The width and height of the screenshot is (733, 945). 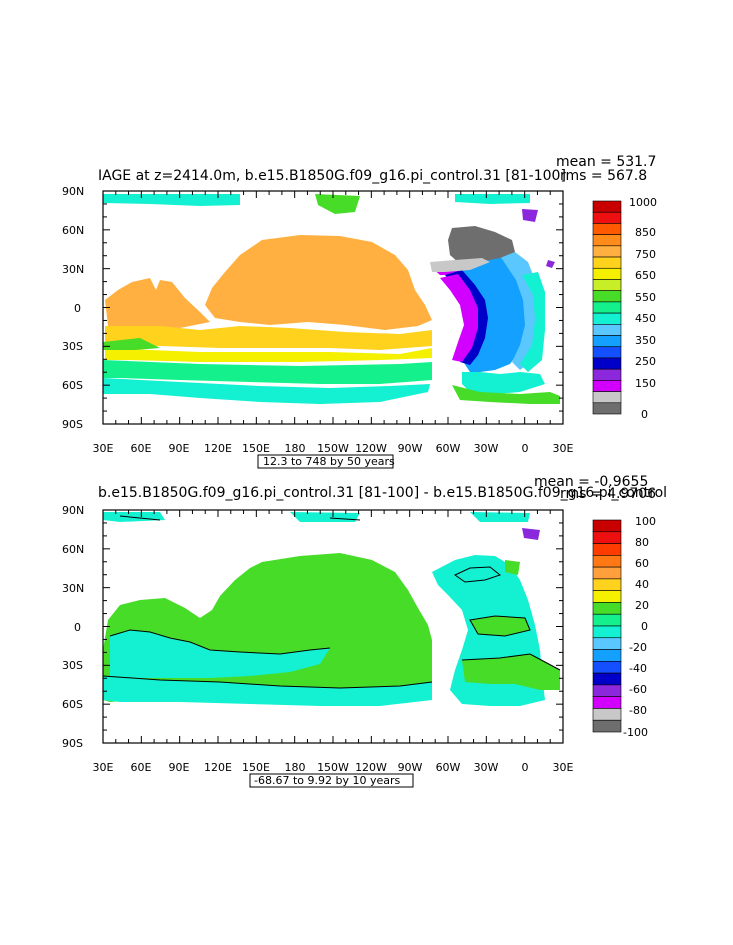 What do you see at coordinates (331, 602) in the screenshot?
I see `panel-2-contours` at bounding box center [331, 602].